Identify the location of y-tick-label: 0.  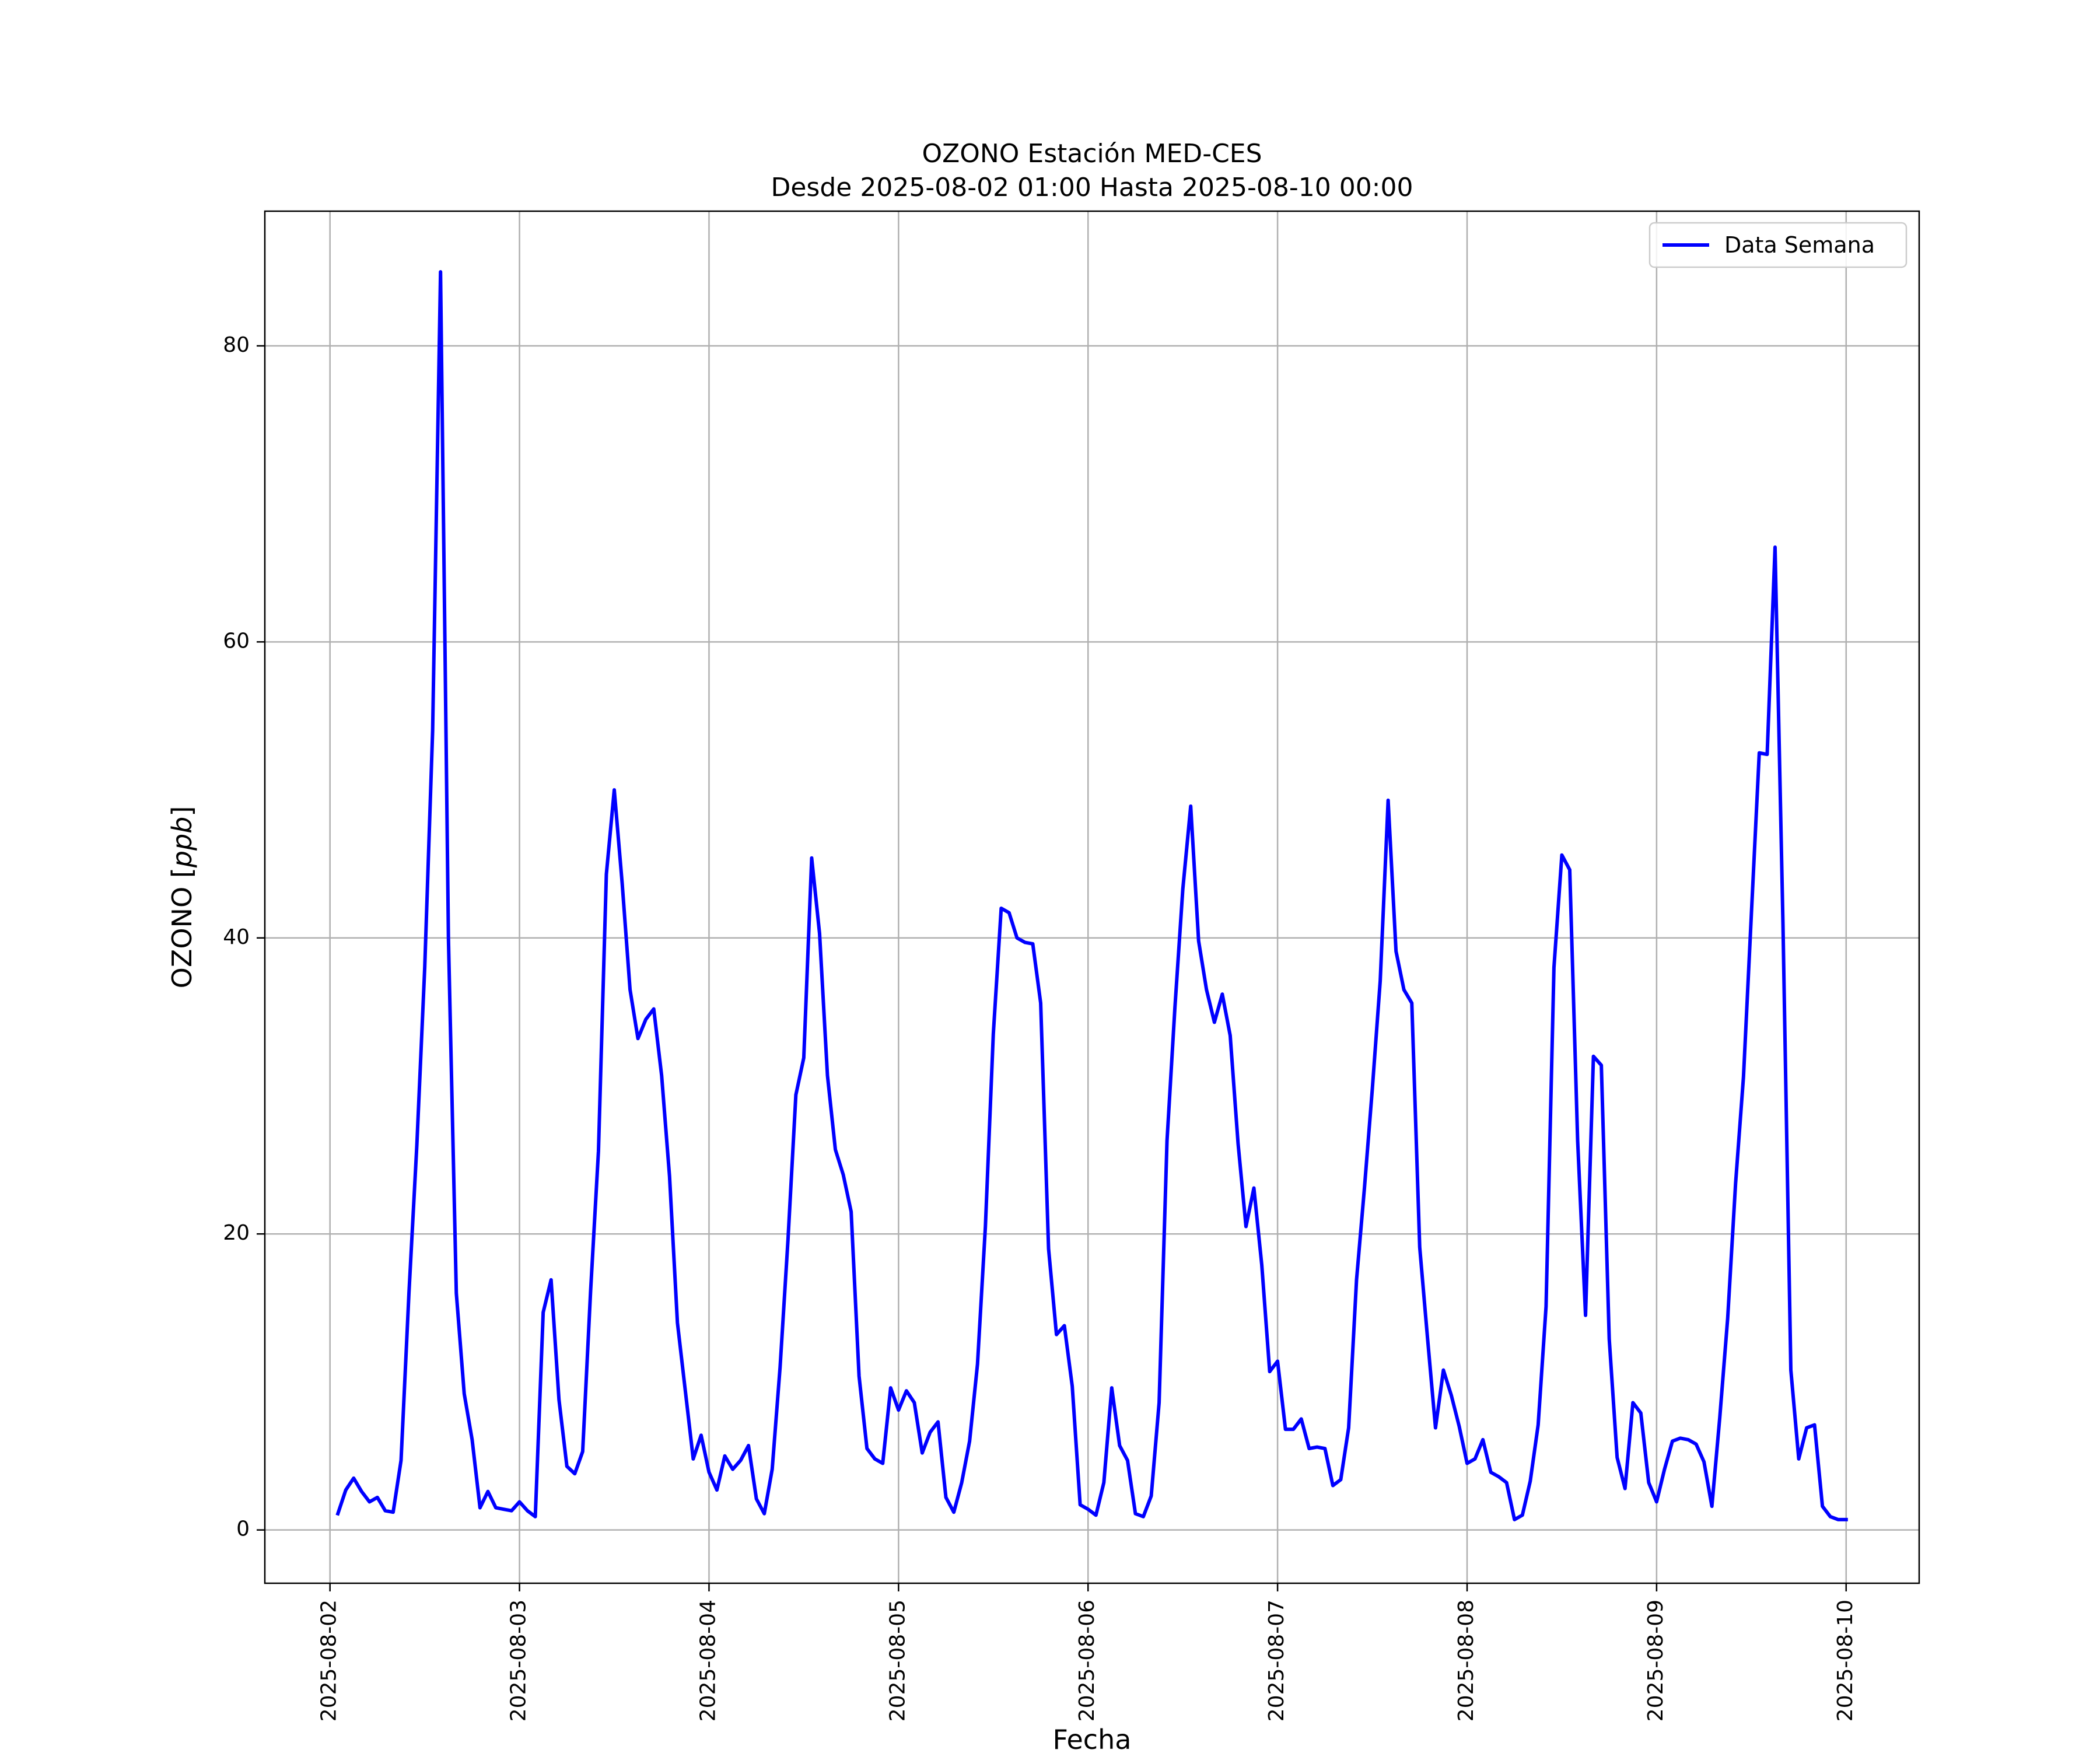
(243, 1529).